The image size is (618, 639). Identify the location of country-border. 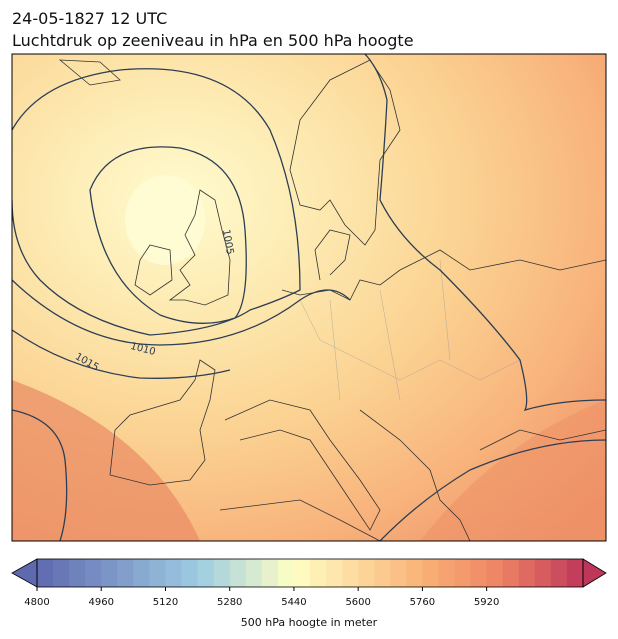
(410, 330).